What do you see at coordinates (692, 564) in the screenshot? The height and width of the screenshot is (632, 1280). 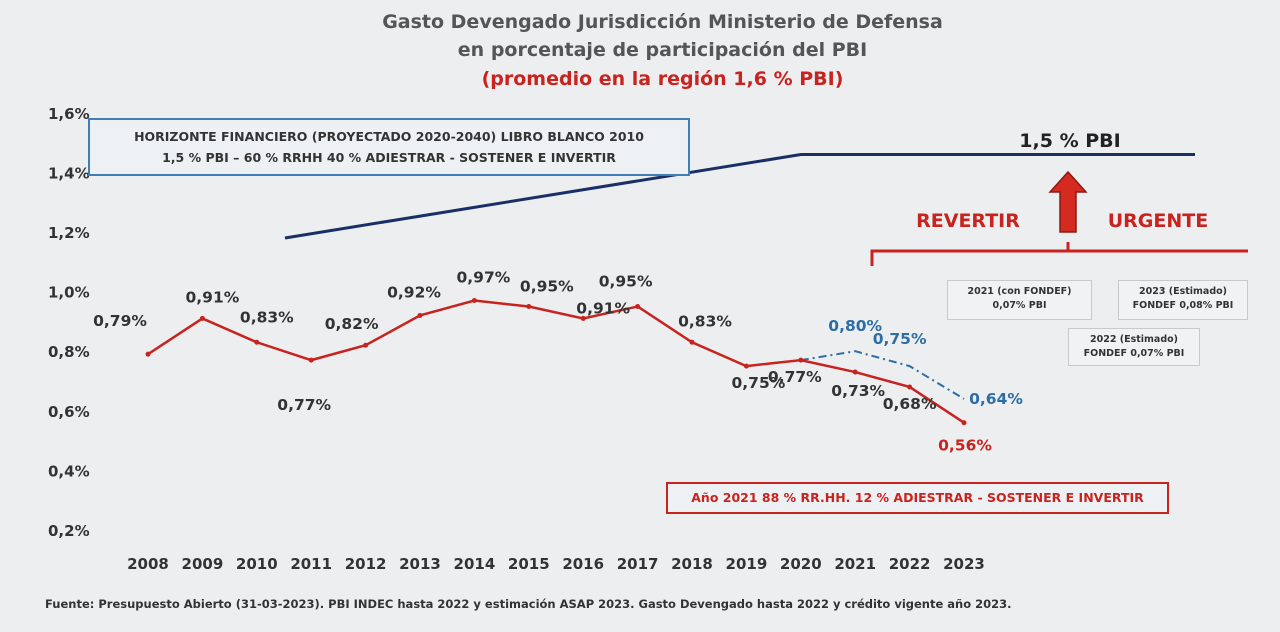 I see `x-tick-label: 2018` at bounding box center [692, 564].